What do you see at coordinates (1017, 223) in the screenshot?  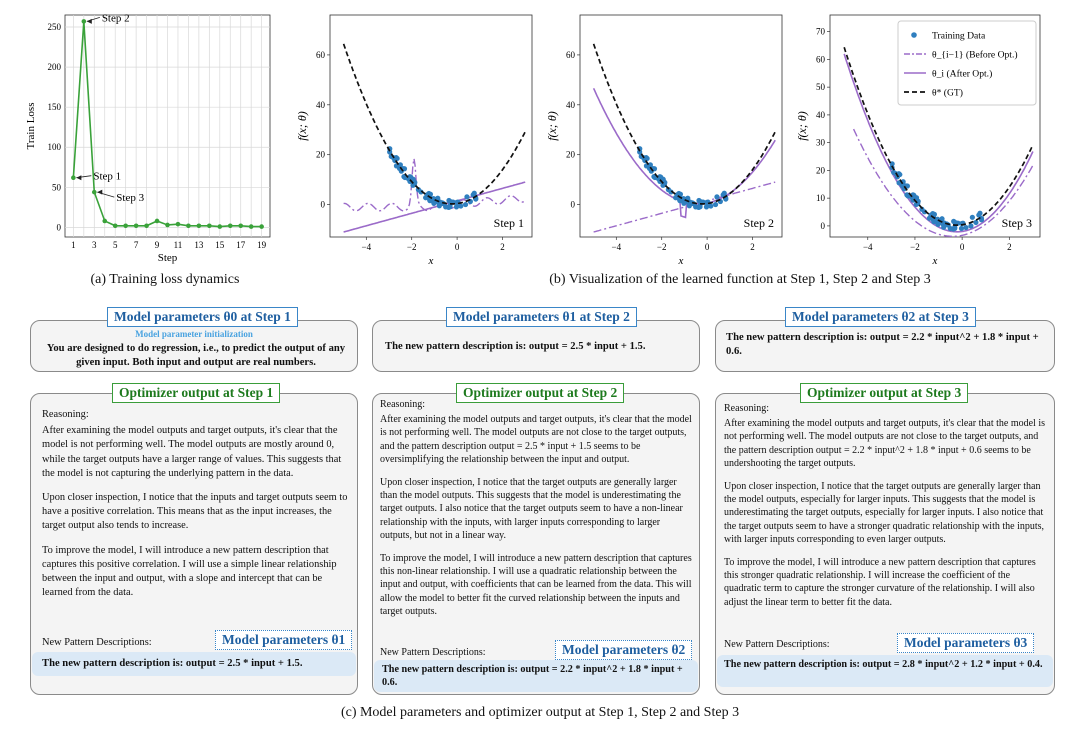 I see `step-label: Step 3` at bounding box center [1017, 223].